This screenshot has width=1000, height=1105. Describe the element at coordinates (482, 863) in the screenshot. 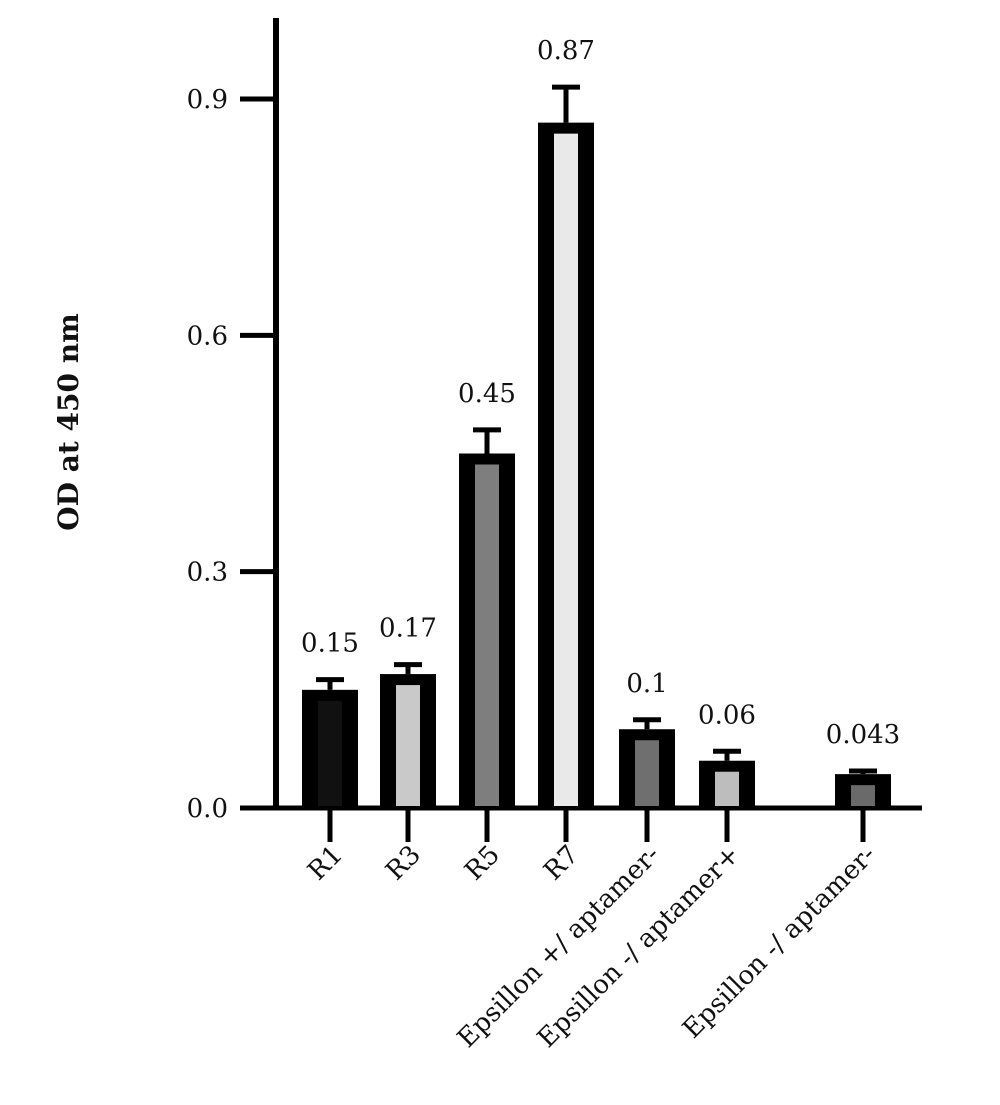

I see `x-category-label: R5` at that location.